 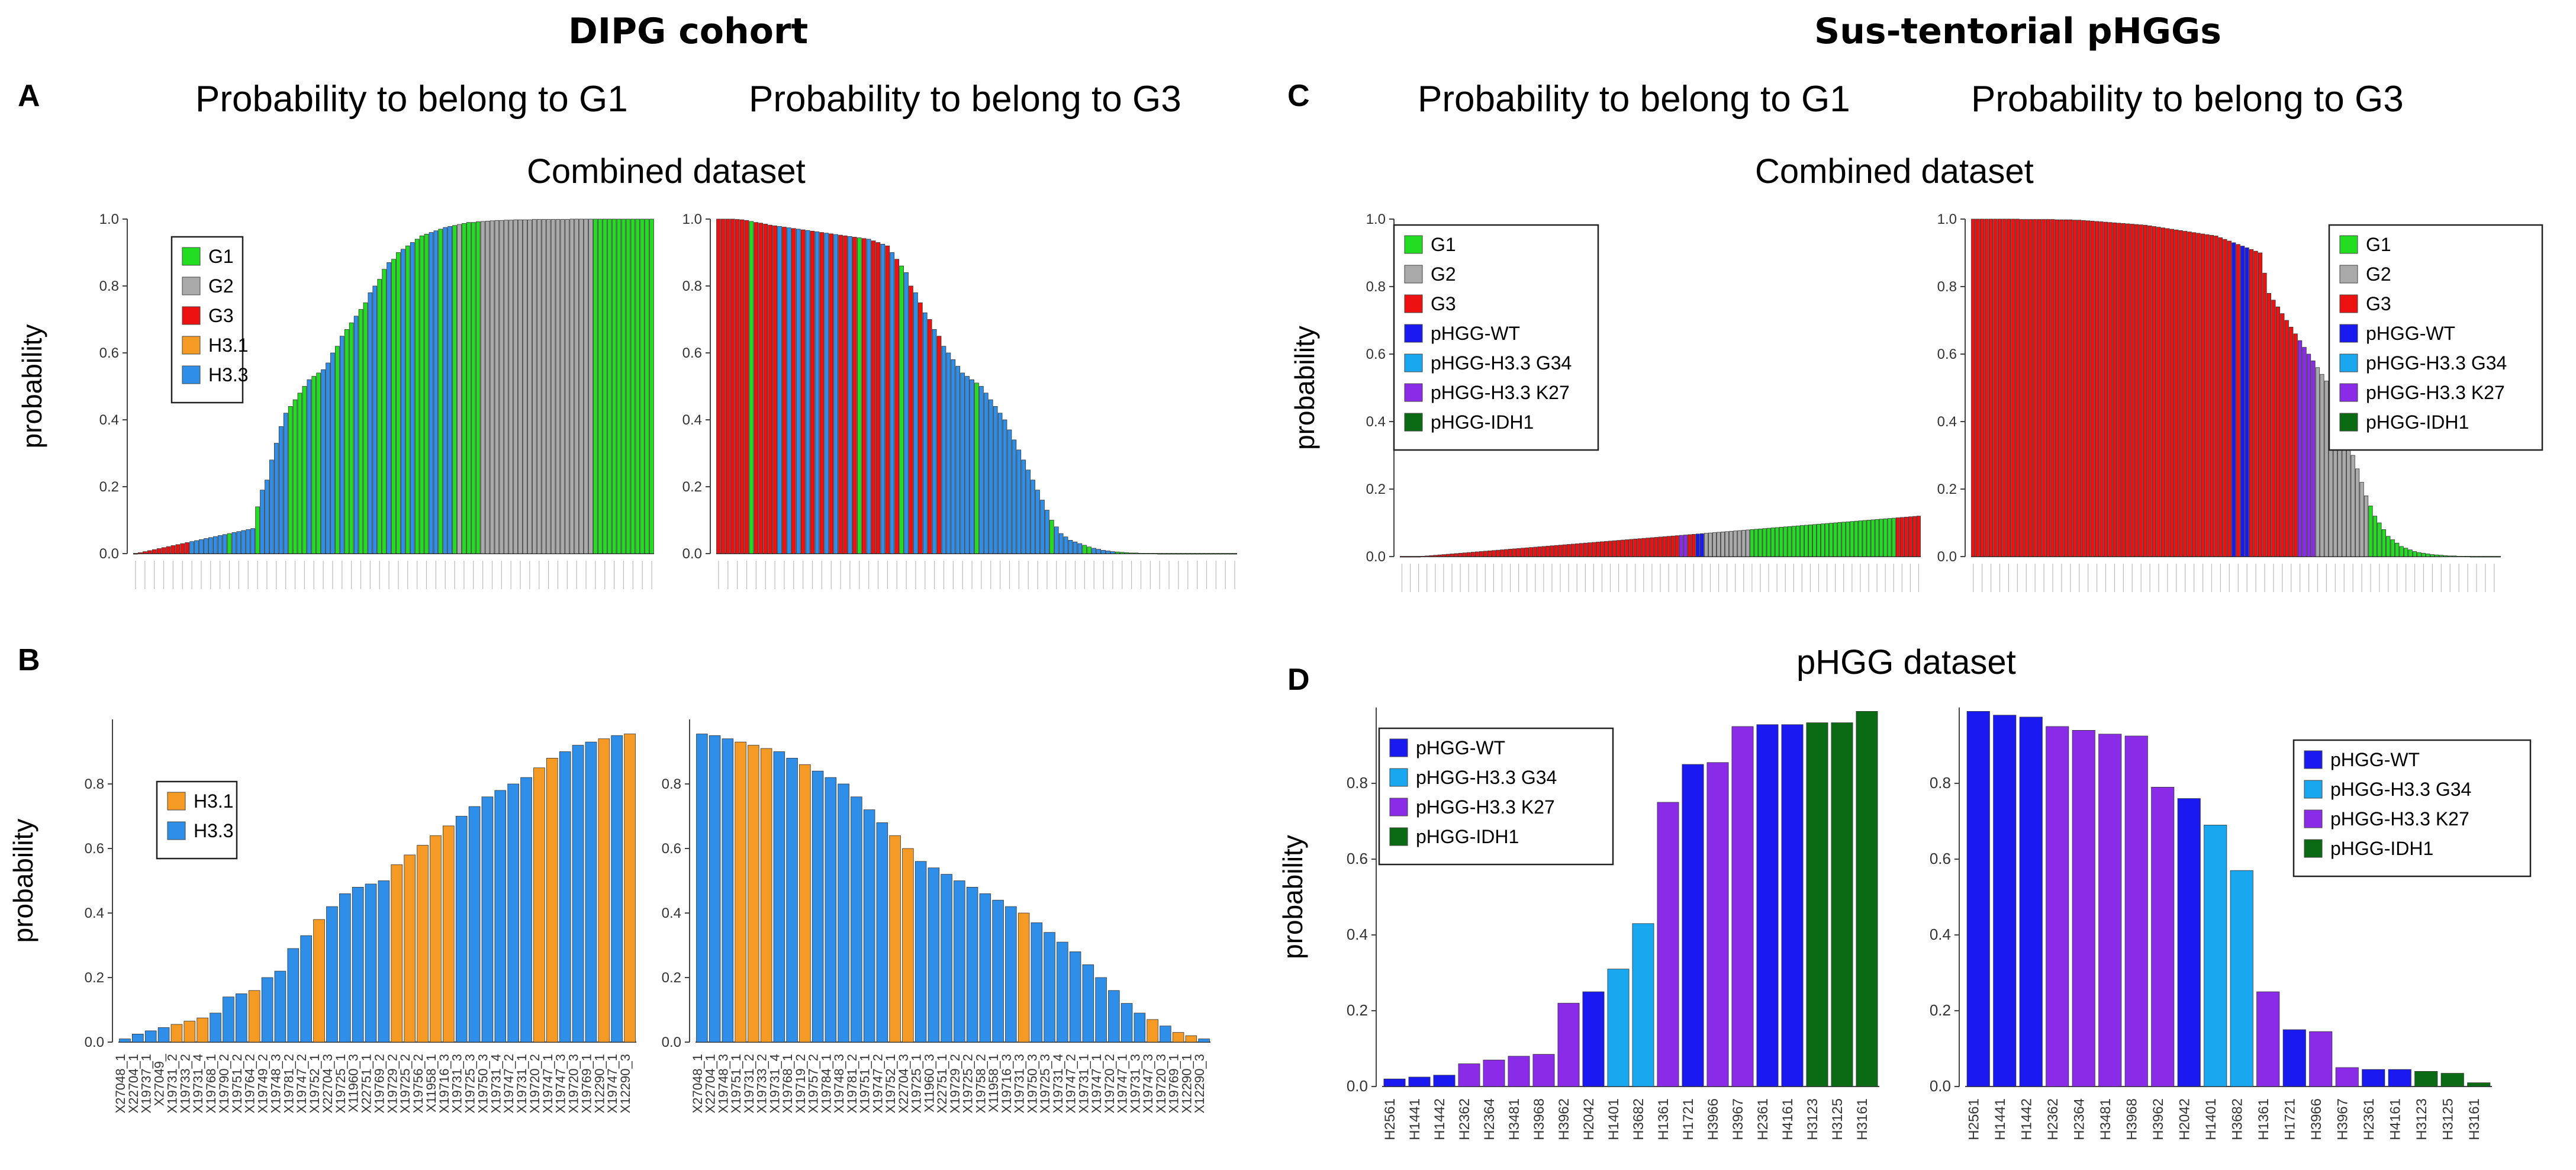 I want to click on x-tick-label: X19748_3, so click(x=723, y=1083).